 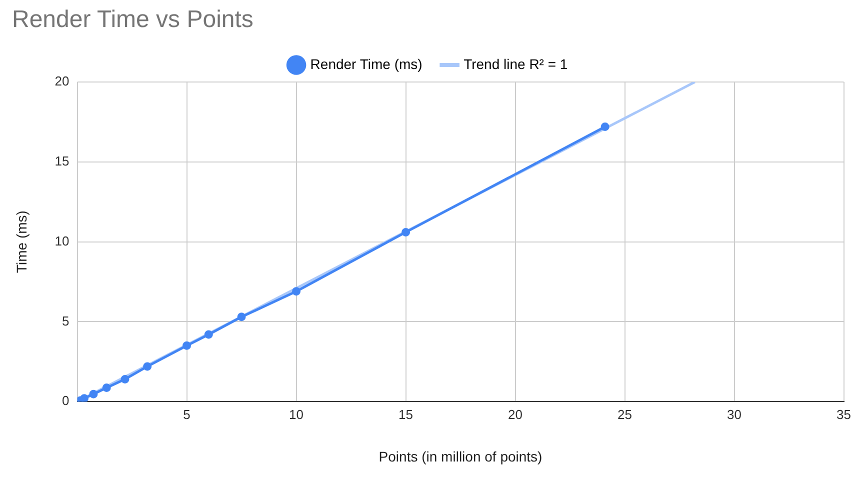 I want to click on x-tick-label: 20, so click(x=515, y=414).